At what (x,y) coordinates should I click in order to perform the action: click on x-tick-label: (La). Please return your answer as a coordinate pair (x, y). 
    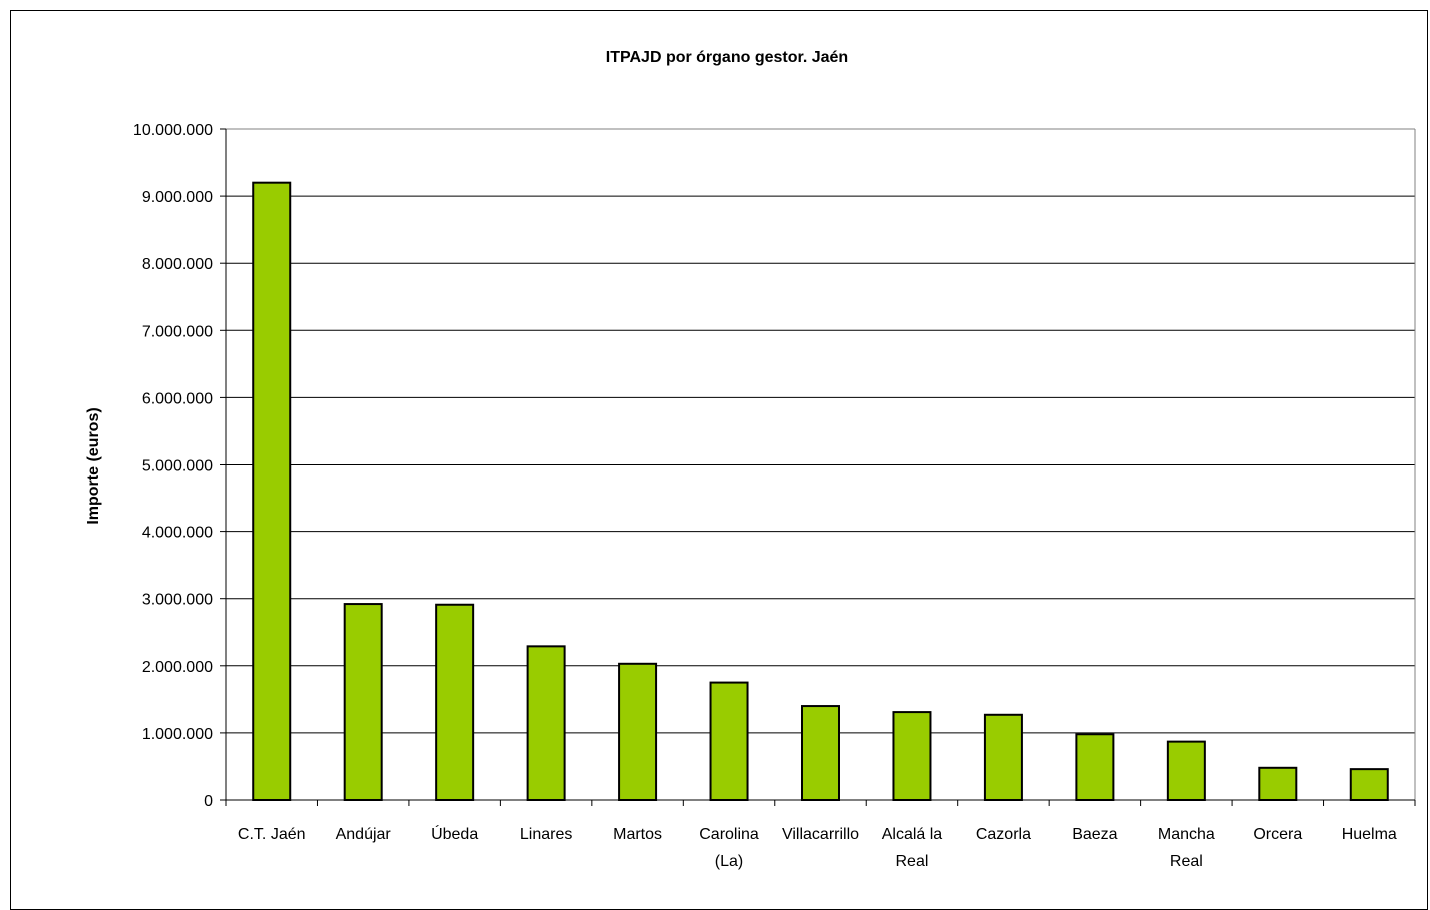
    Looking at the image, I should click on (729, 861).